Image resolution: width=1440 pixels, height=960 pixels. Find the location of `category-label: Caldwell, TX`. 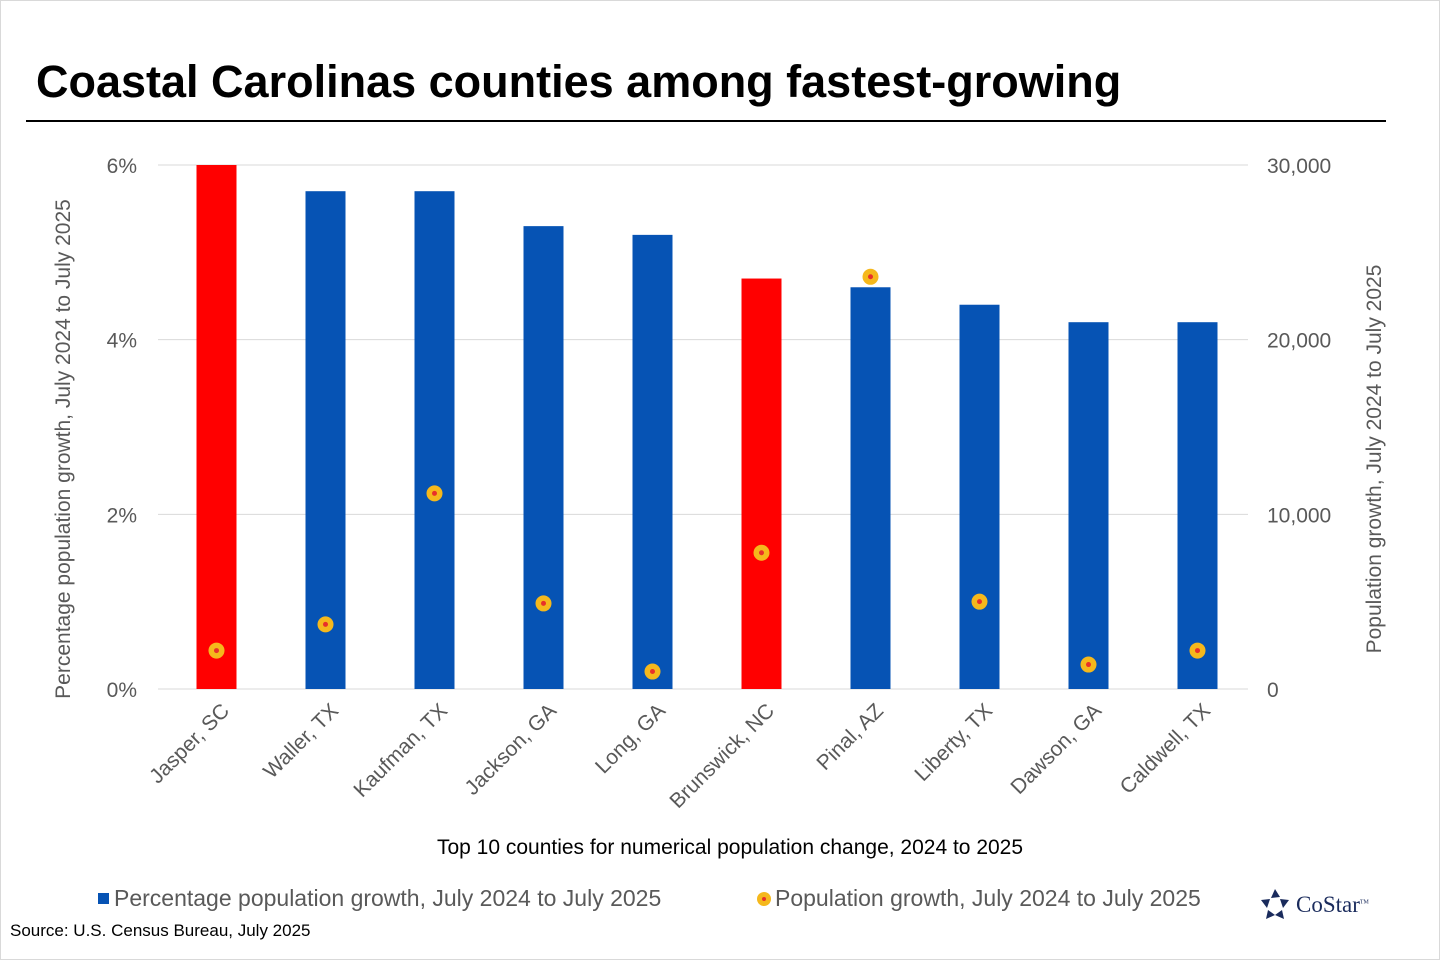

category-label: Caldwell, TX is located at coordinates (1165, 748).